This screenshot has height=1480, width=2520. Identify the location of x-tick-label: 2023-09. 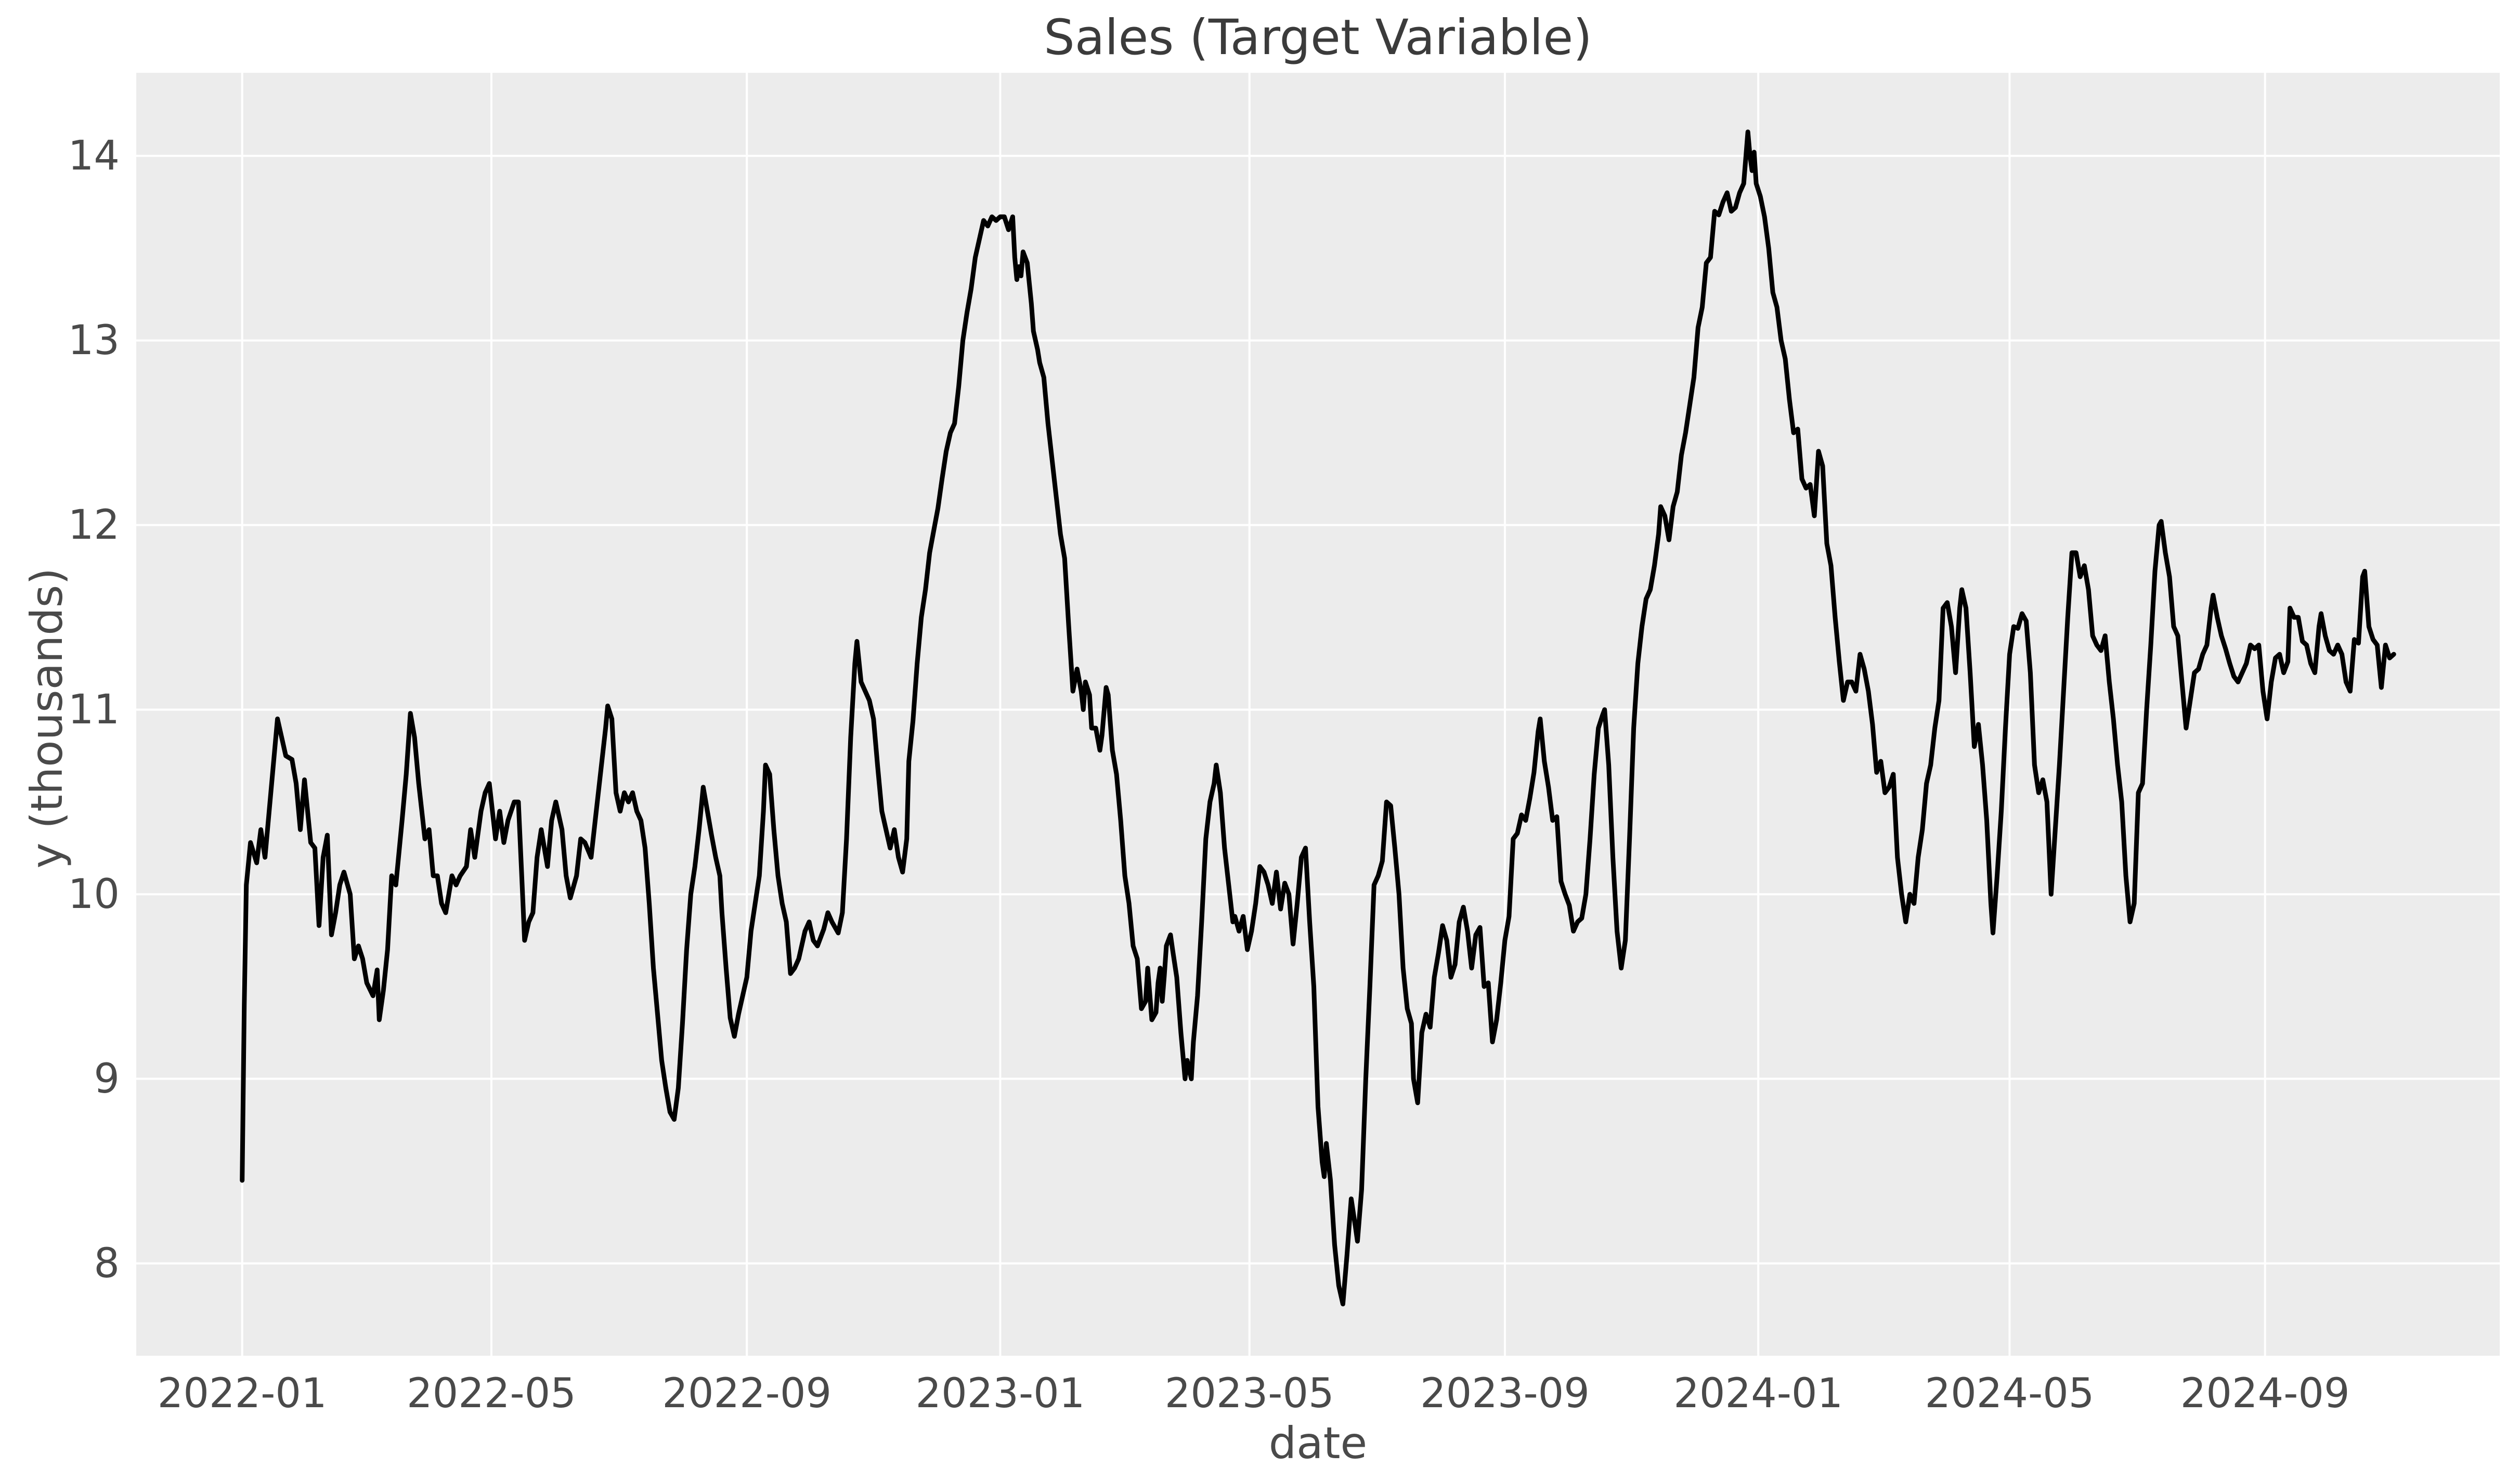
(1505, 1393).